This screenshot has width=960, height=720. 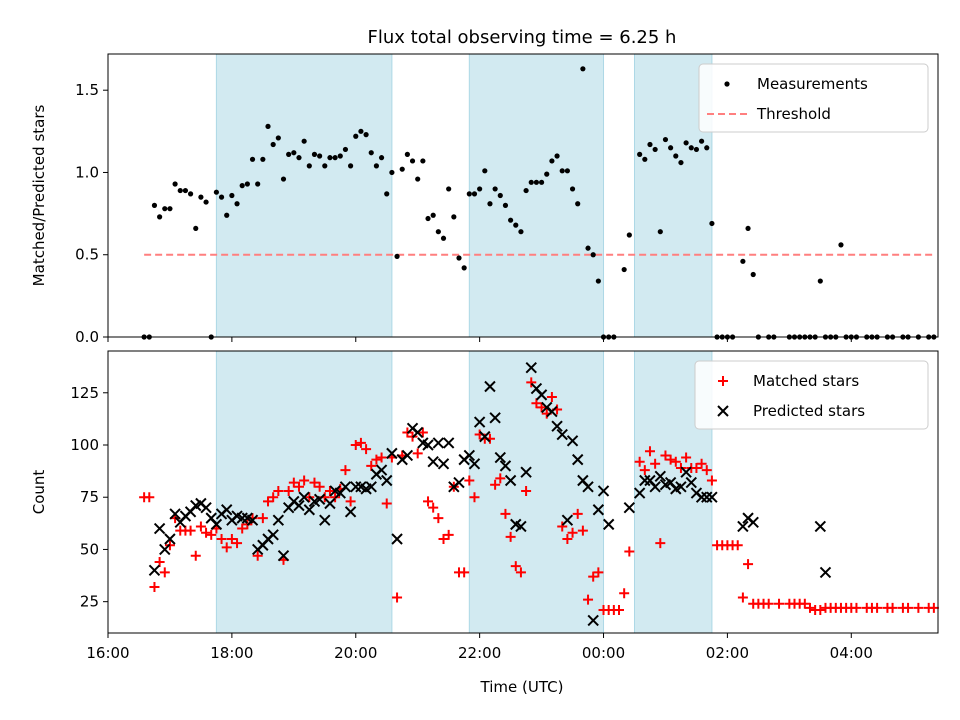 I want to click on legend-label: Measurements, so click(x=812, y=84).